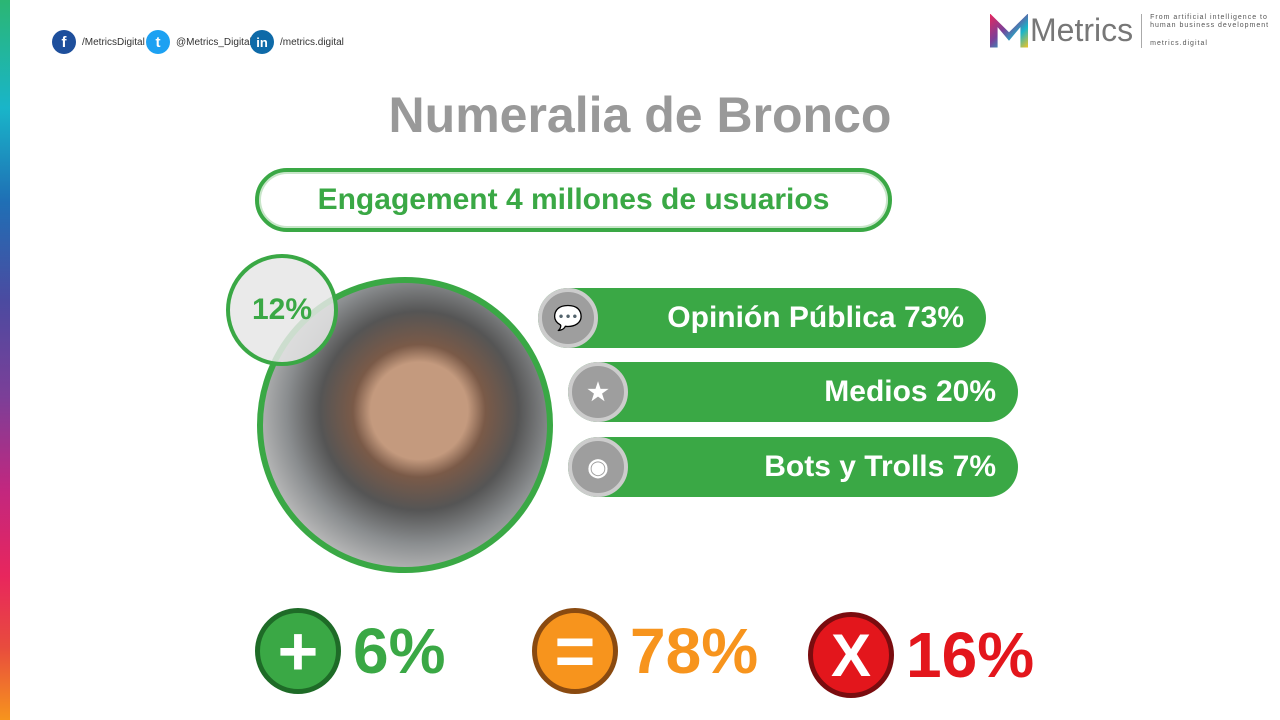 The height and width of the screenshot is (720, 1280). I want to click on bar-medios: ★ Medios 20%, so click(793, 392).